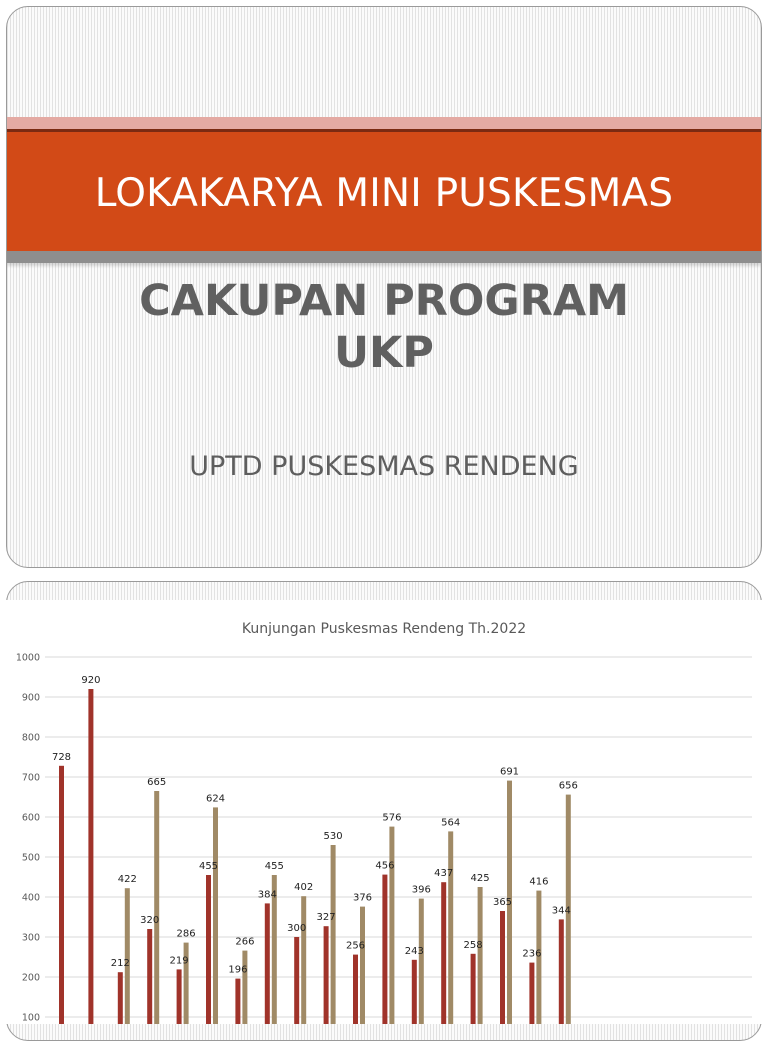  What do you see at coordinates (31, 738) in the screenshot?
I see `y-tick-label: 800` at bounding box center [31, 738].